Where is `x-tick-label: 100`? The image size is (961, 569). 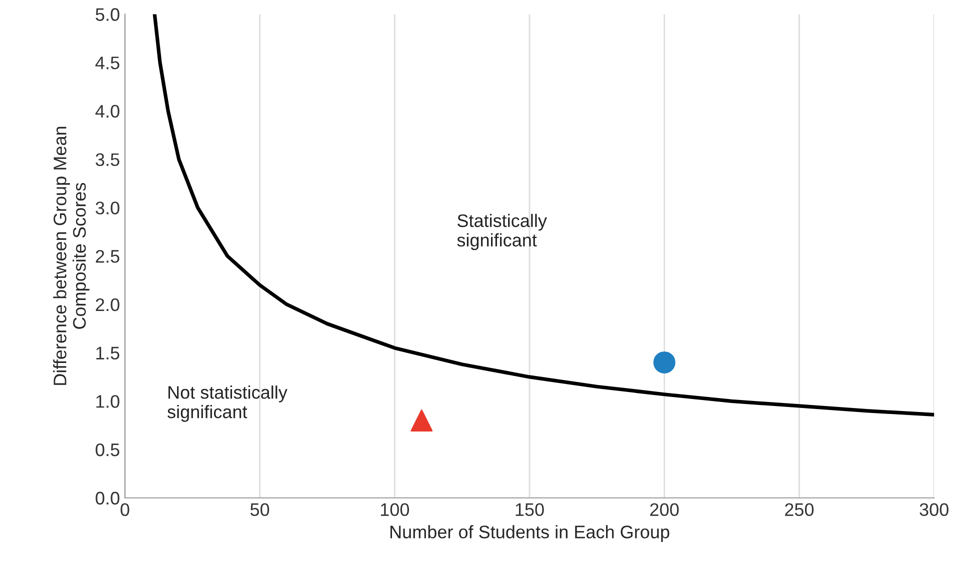
x-tick-label: 100 is located at coordinates (395, 509).